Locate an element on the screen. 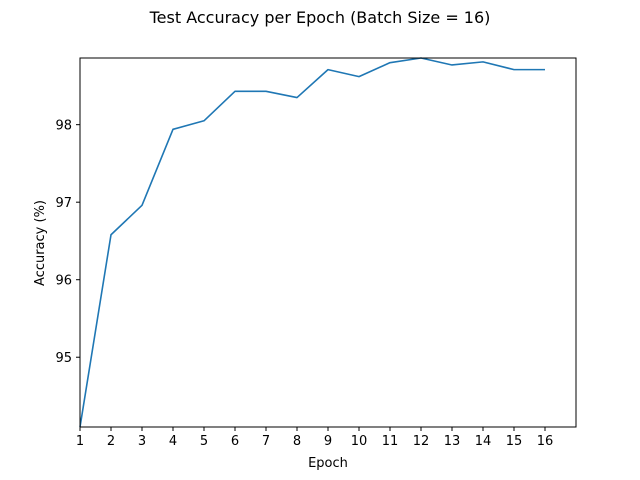 The width and height of the screenshot is (640, 480). x-tick-label: 11 is located at coordinates (390, 441).